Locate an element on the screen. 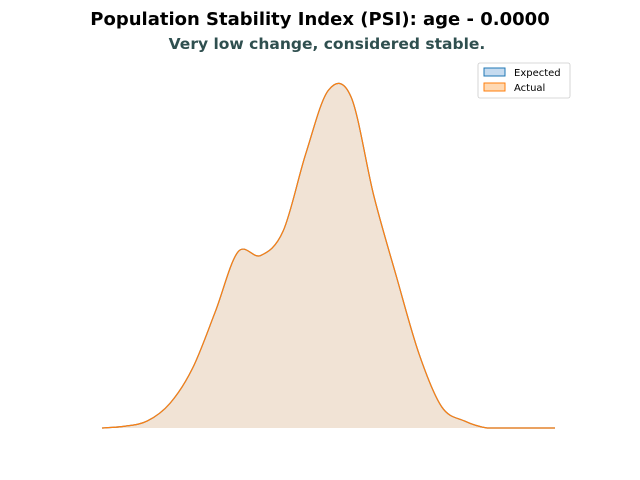  legend-swatch-expected is located at coordinates (494, 72).